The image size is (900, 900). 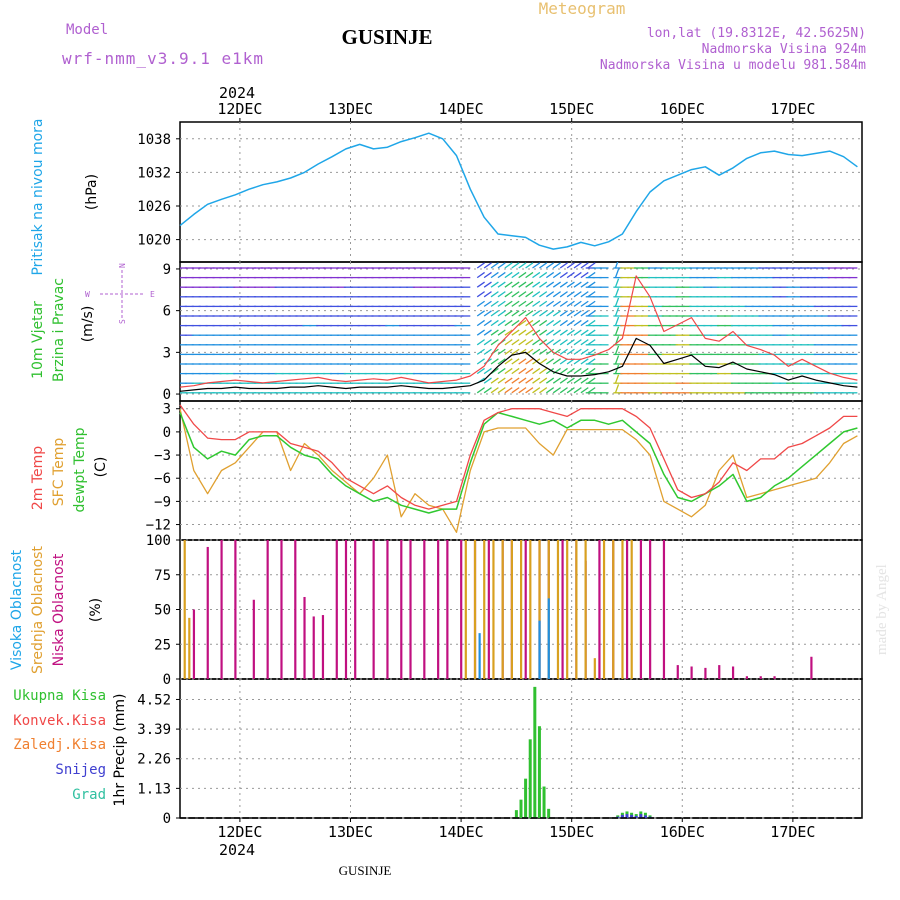 I want to click on x-tick-label-bottom: 16DEC, so click(x=682, y=832).